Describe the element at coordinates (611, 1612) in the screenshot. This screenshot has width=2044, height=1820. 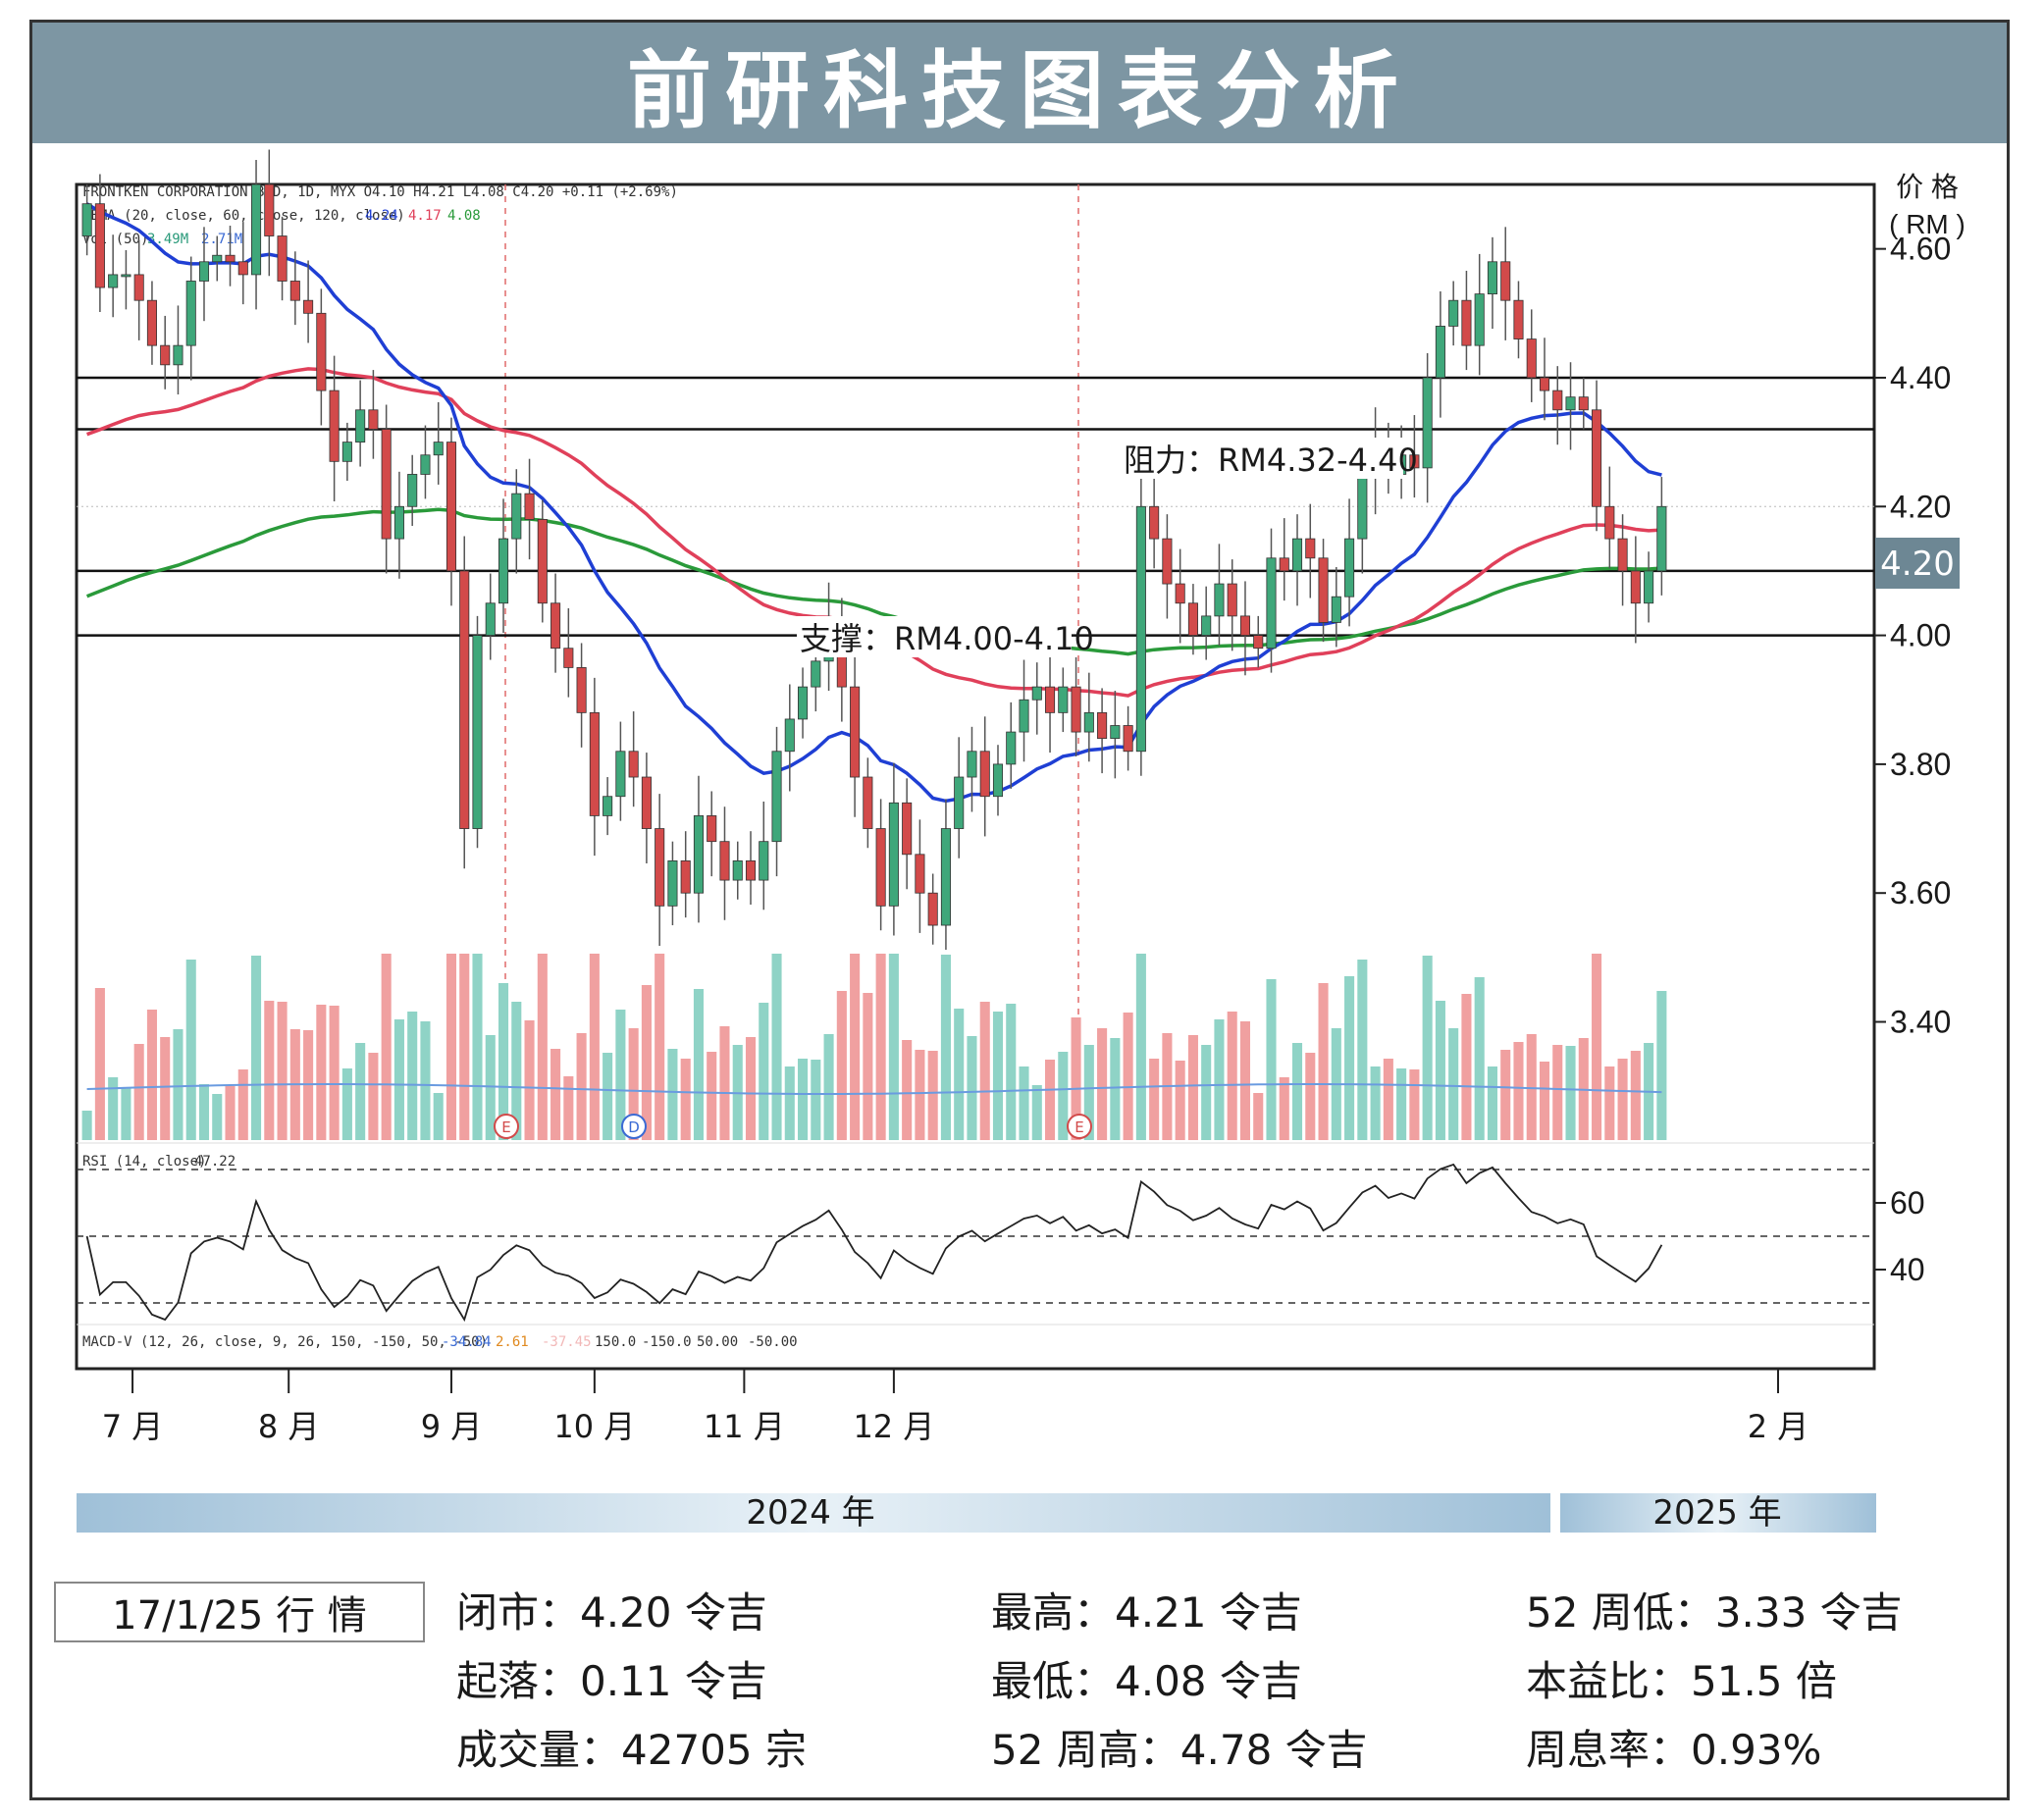
I see `stat-close: 闭市：4.20 令吉` at that location.